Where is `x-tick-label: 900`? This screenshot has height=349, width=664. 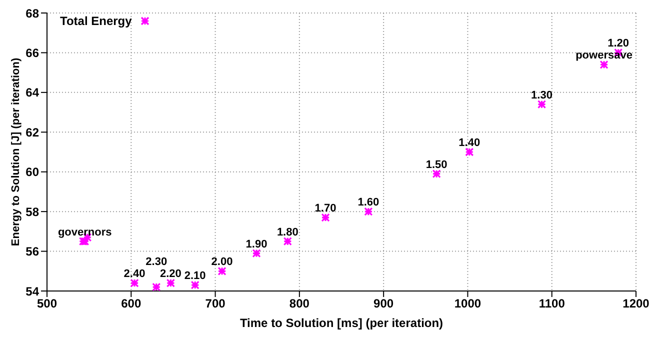
x-tick-label: 900 is located at coordinates (384, 303).